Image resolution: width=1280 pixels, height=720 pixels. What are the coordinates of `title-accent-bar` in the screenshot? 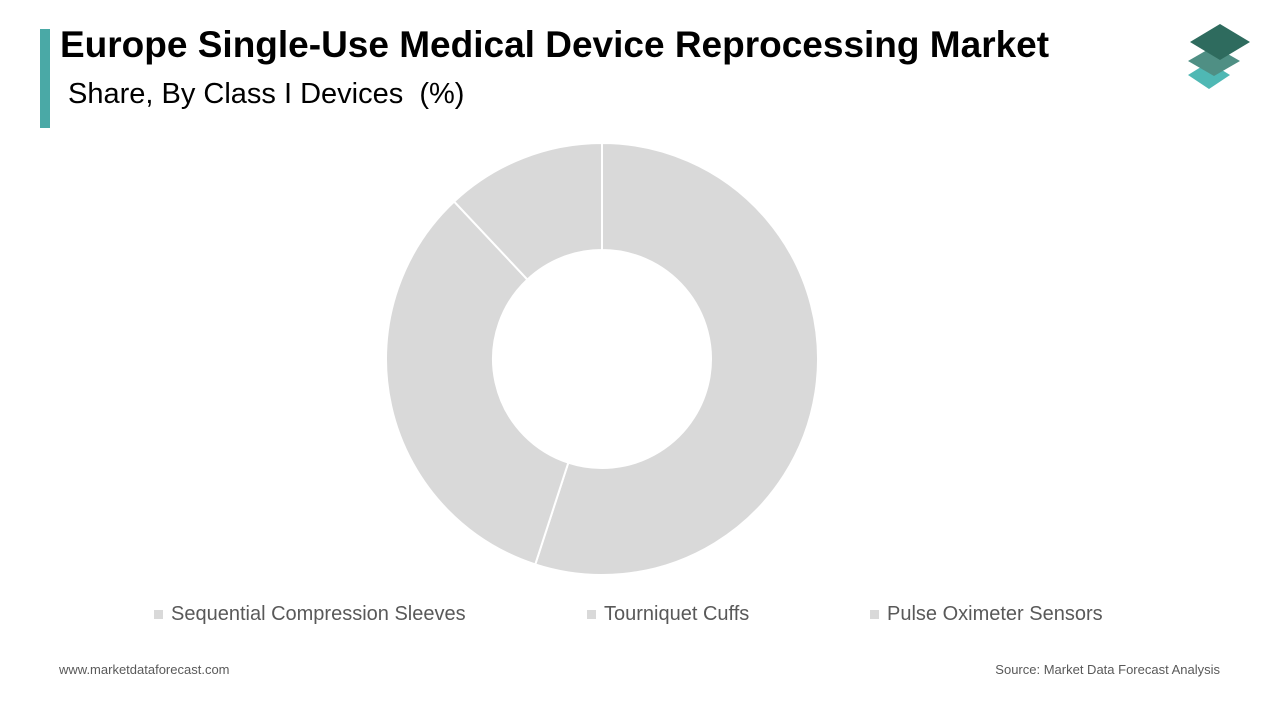 It's located at (45, 78).